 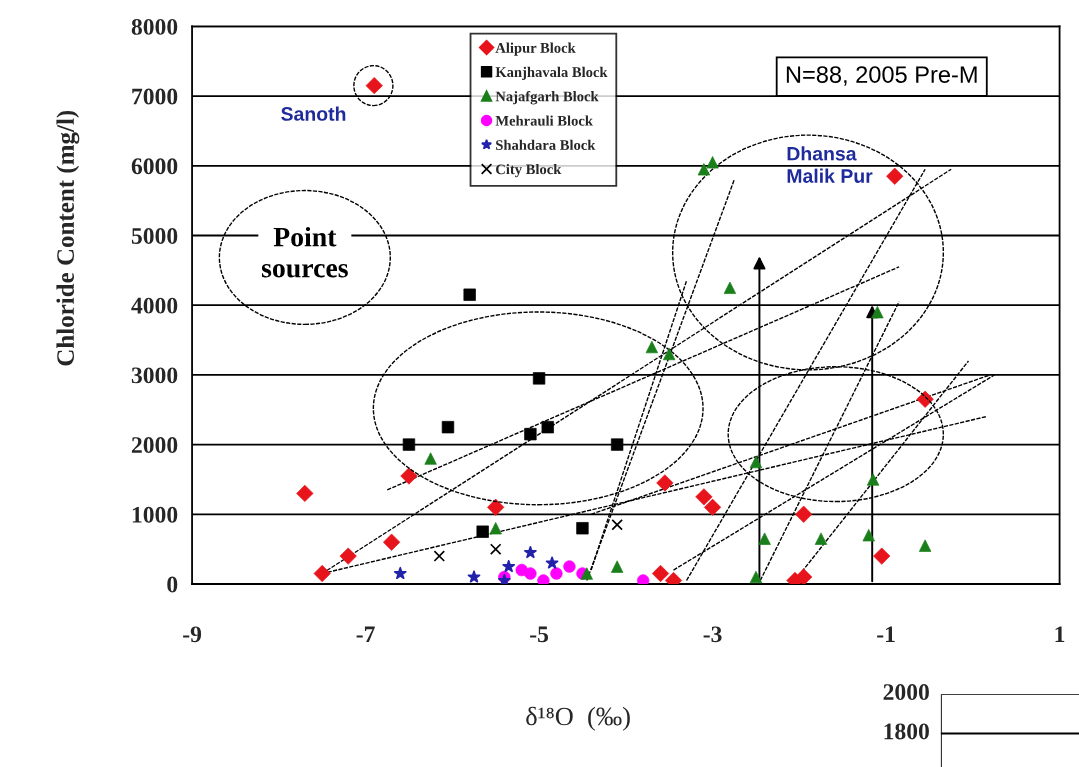 I want to click on y-tick-label: 3000, so click(x=154, y=375).